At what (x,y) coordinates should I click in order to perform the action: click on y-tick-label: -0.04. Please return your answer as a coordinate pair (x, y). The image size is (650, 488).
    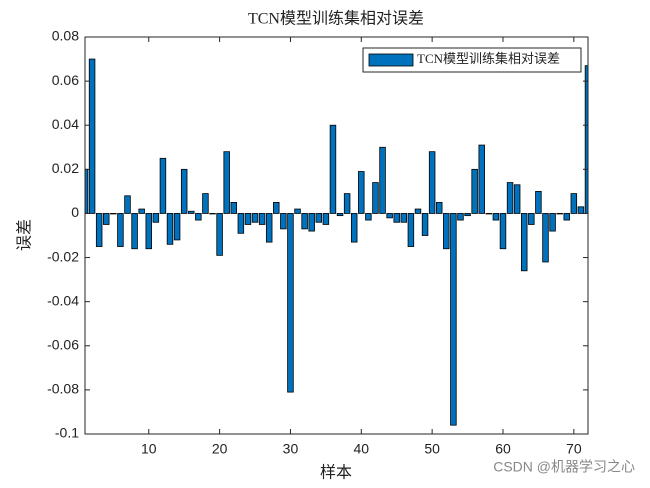
    Looking at the image, I should click on (63, 300).